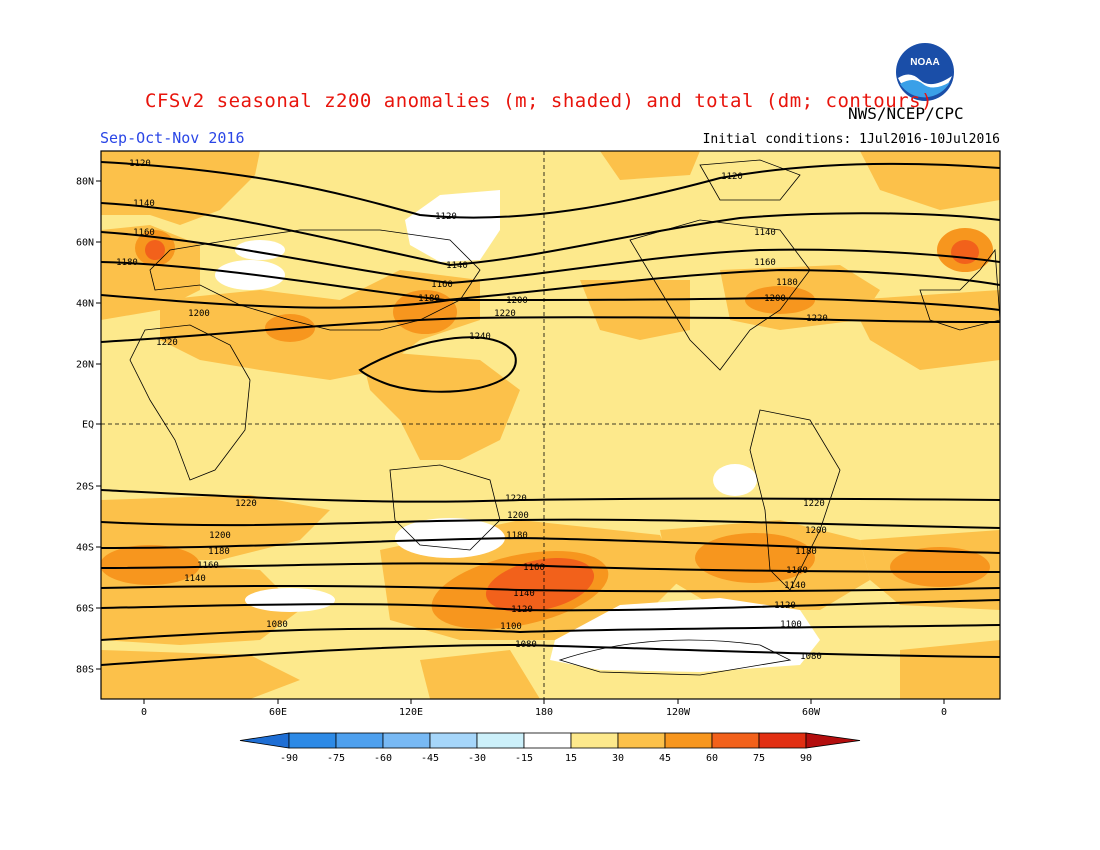 The width and height of the screenshot is (1100, 850). I want to click on north-america-outline, so click(720, 295).